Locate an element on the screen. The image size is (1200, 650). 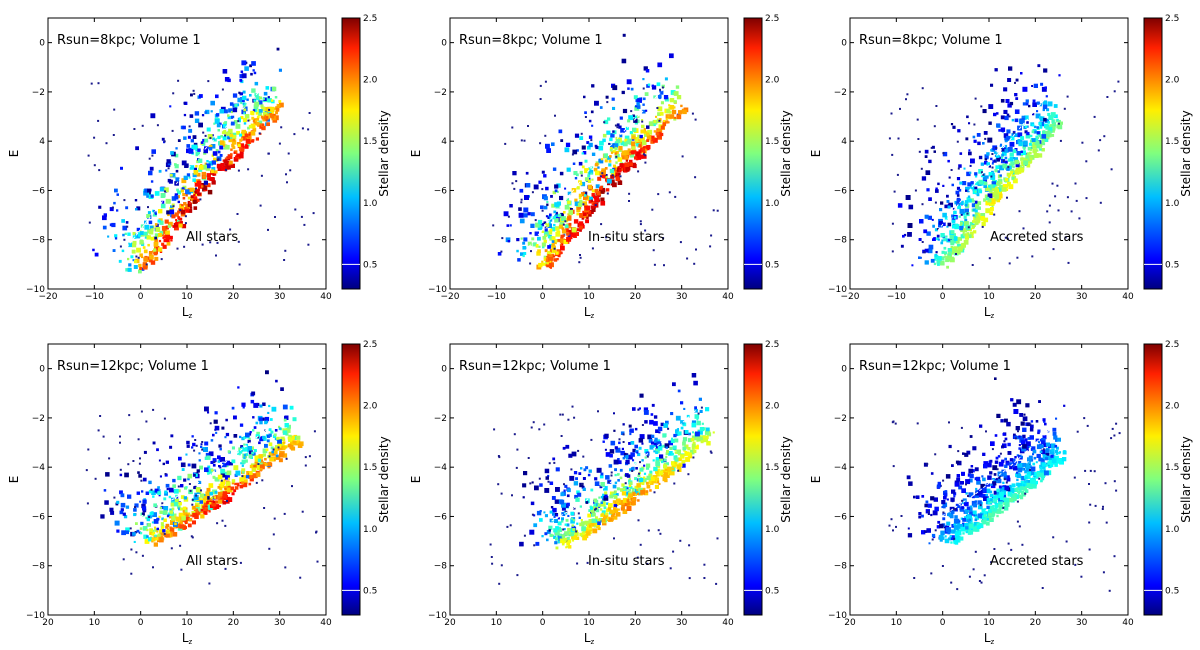
colorbar-tick-label: 2.5 is located at coordinates (370, 345).